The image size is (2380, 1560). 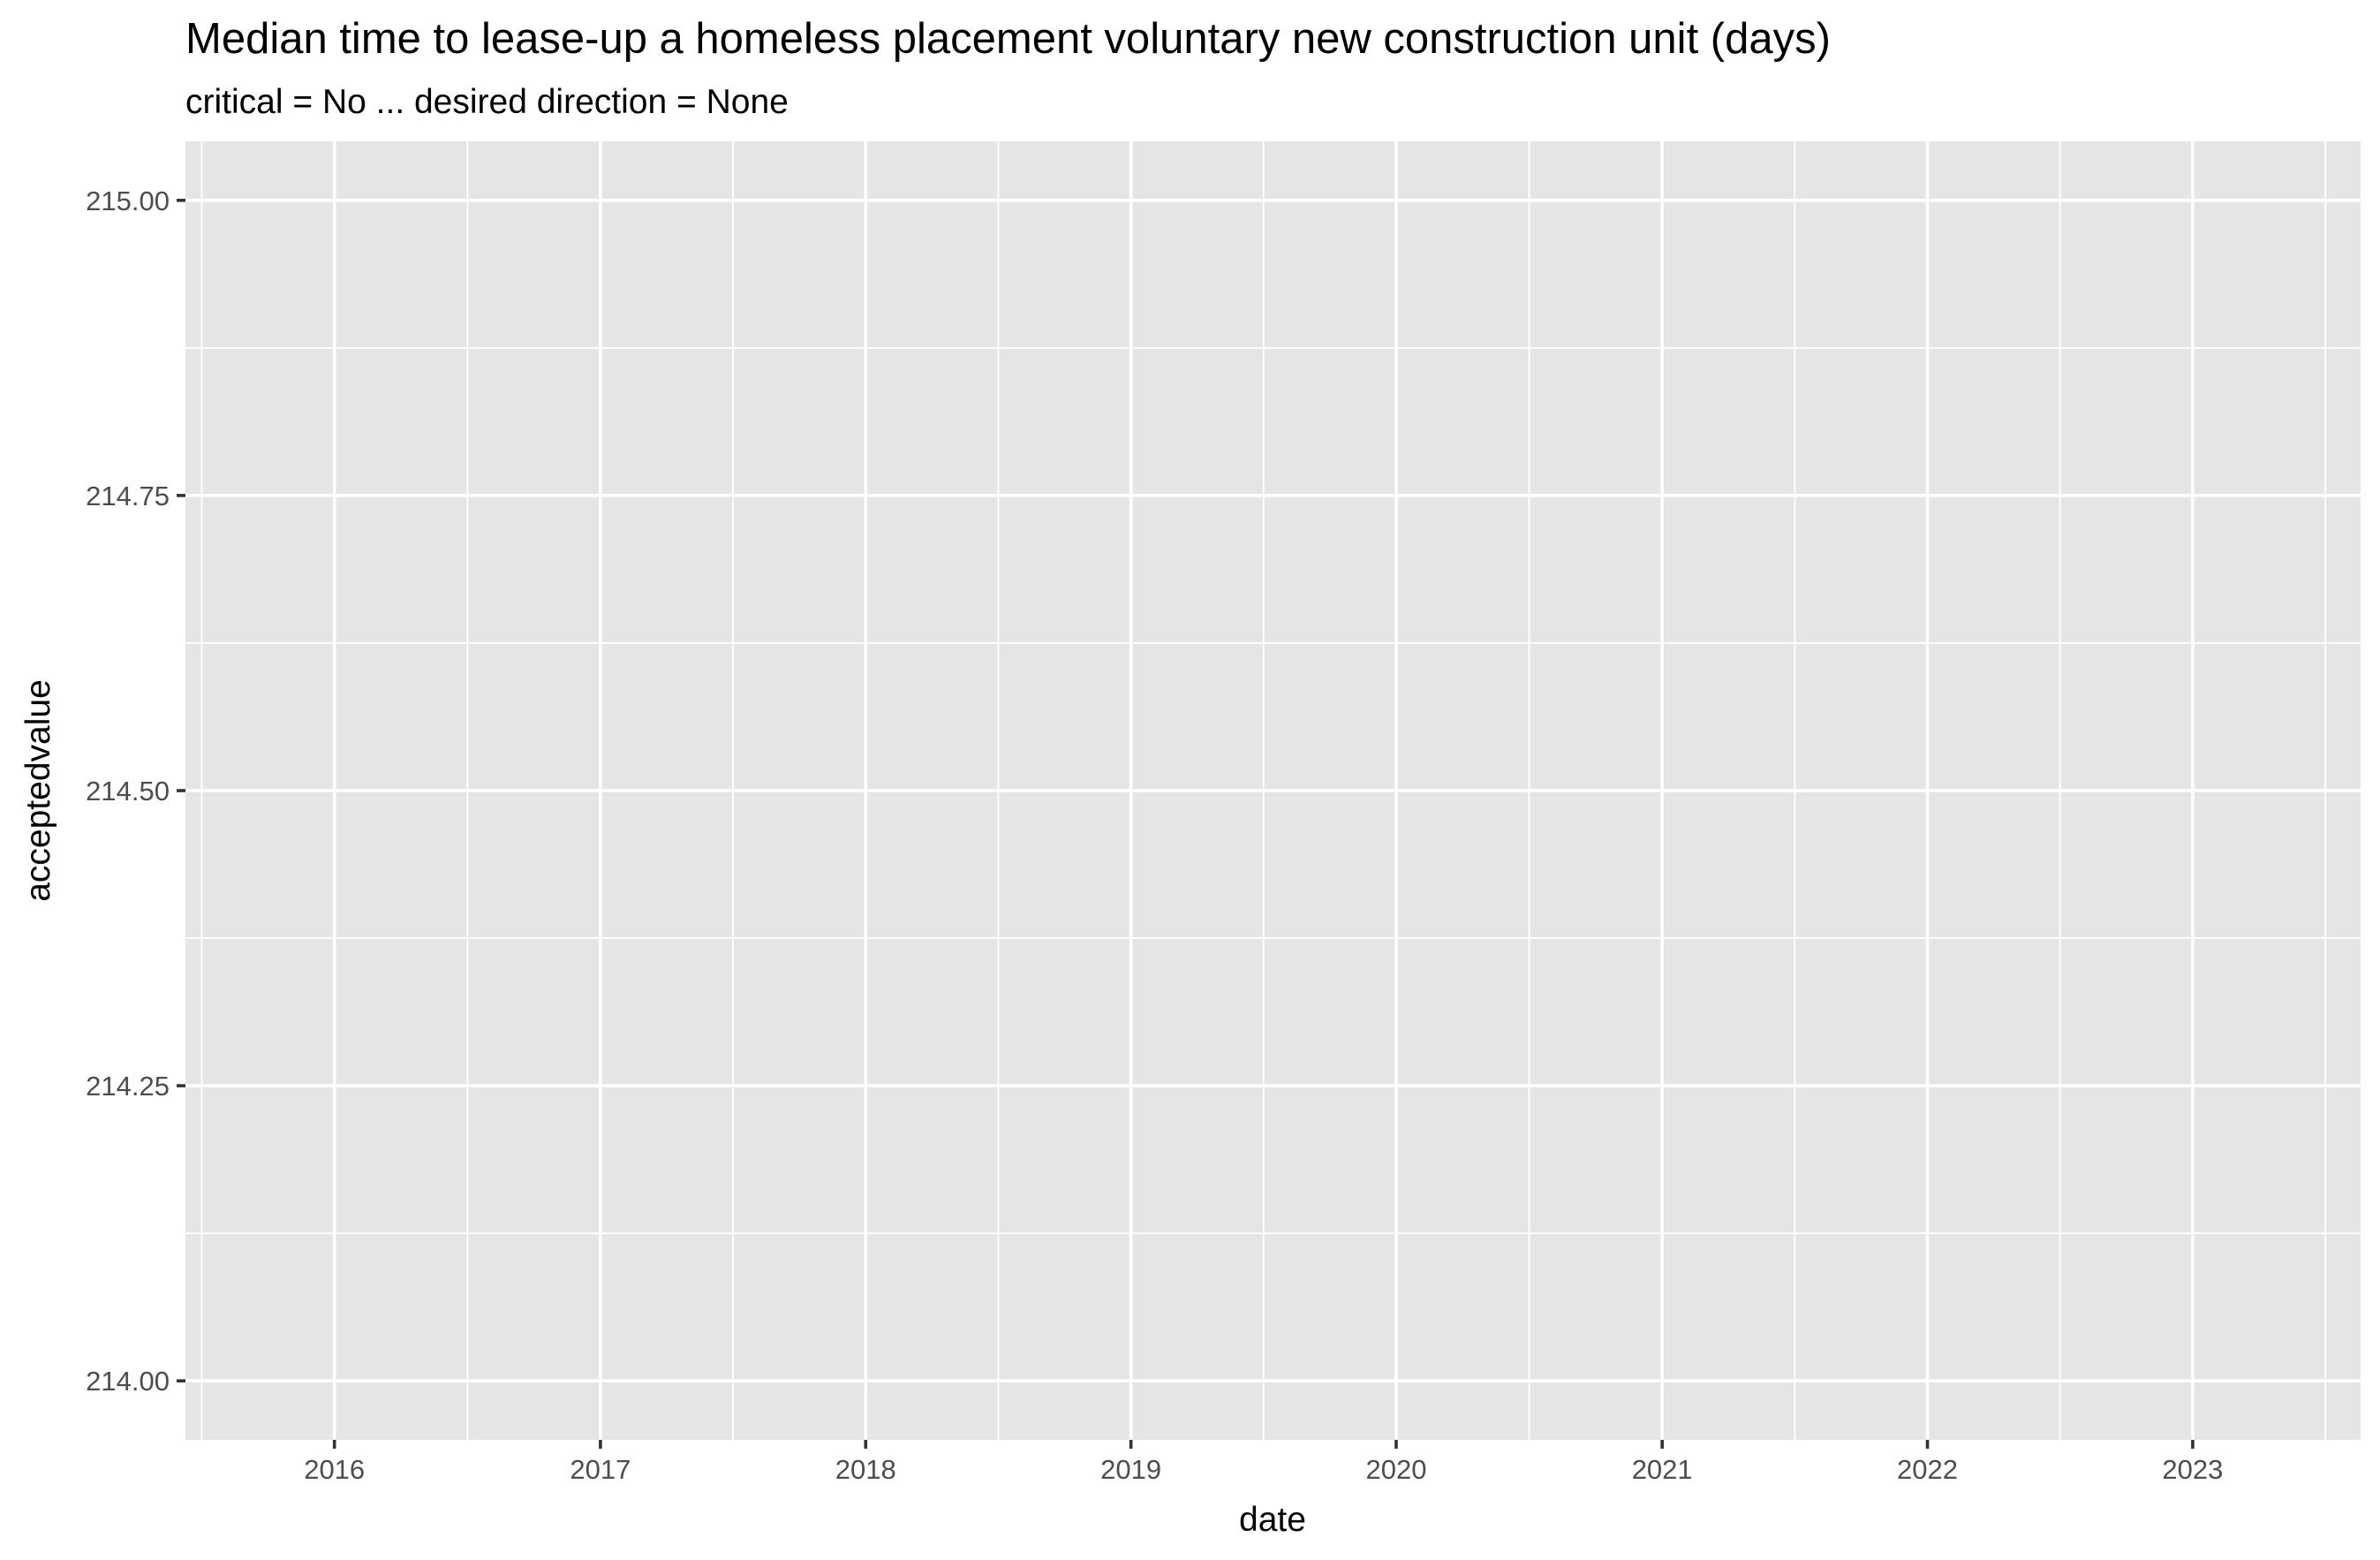 I want to click on x-axis-title: date, so click(x=1272, y=1520).